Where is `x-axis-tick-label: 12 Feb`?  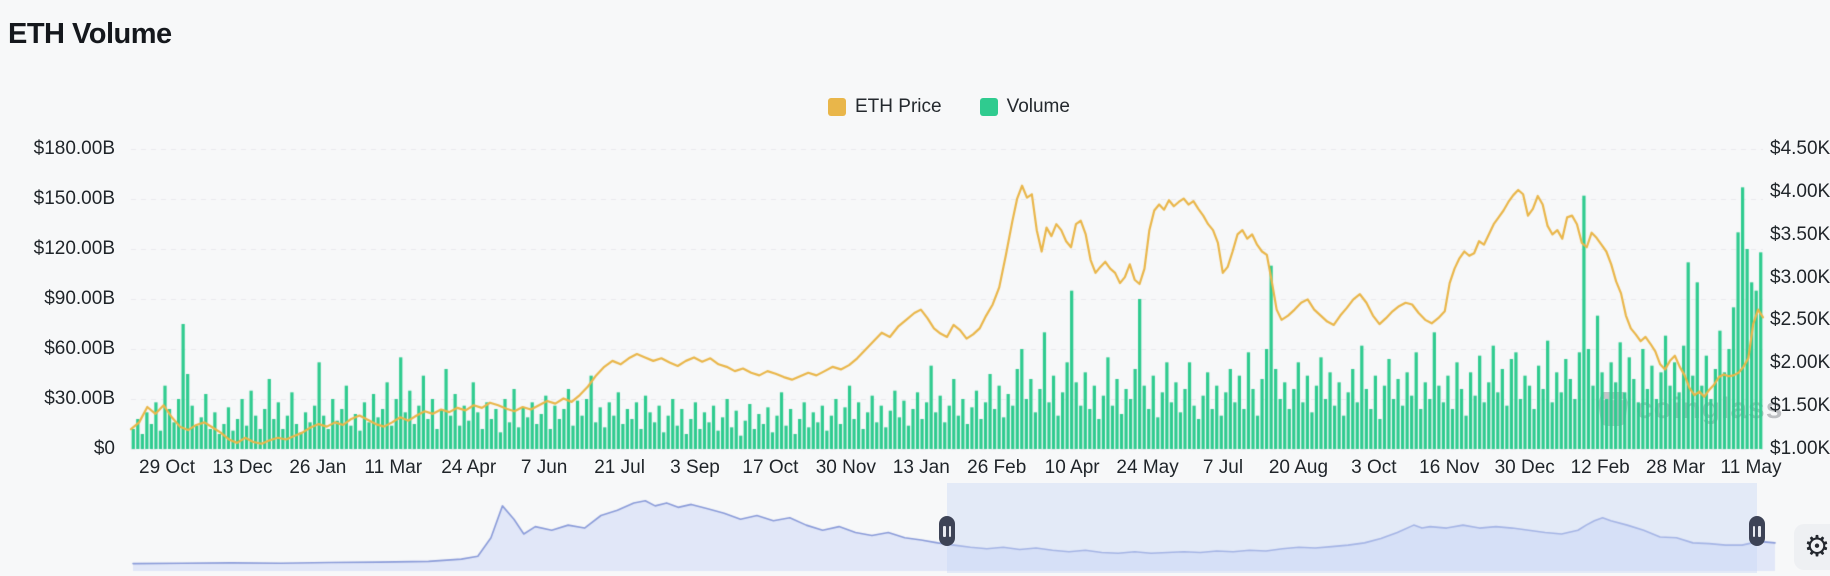
x-axis-tick-label: 12 Feb is located at coordinates (1600, 467).